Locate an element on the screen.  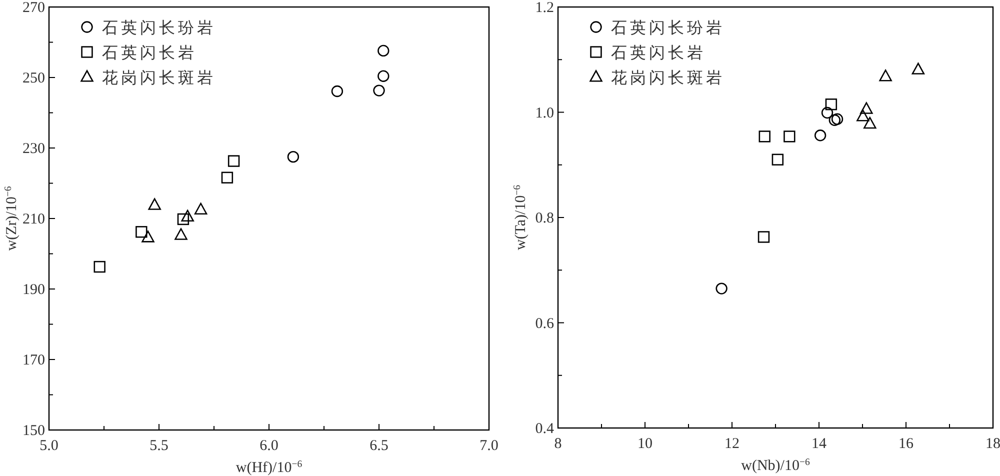
y-tick-label: 0.4 is located at coordinates (544, 429).